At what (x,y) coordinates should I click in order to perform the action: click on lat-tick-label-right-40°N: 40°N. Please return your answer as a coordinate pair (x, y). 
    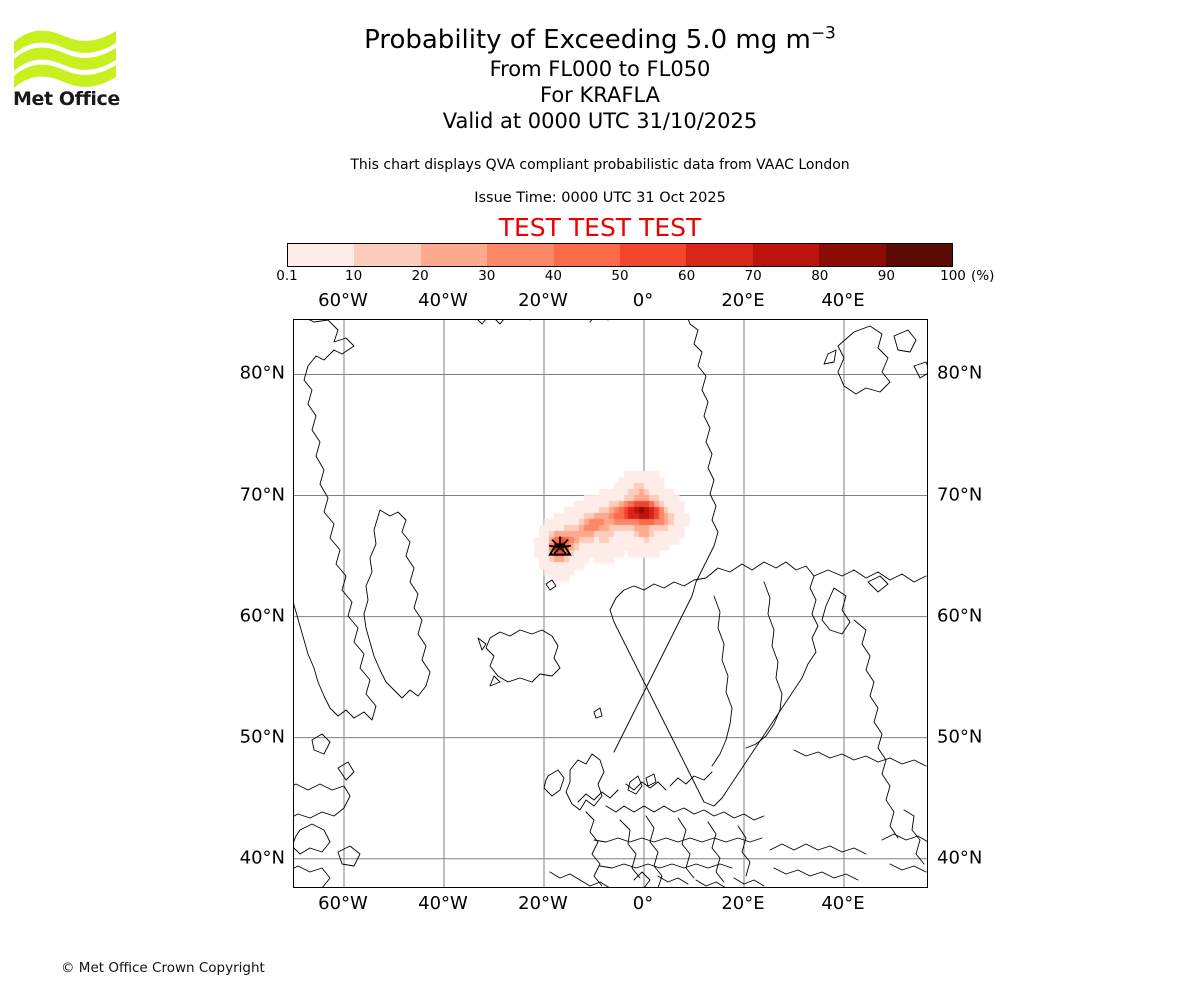
    Looking at the image, I should click on (960, 858).